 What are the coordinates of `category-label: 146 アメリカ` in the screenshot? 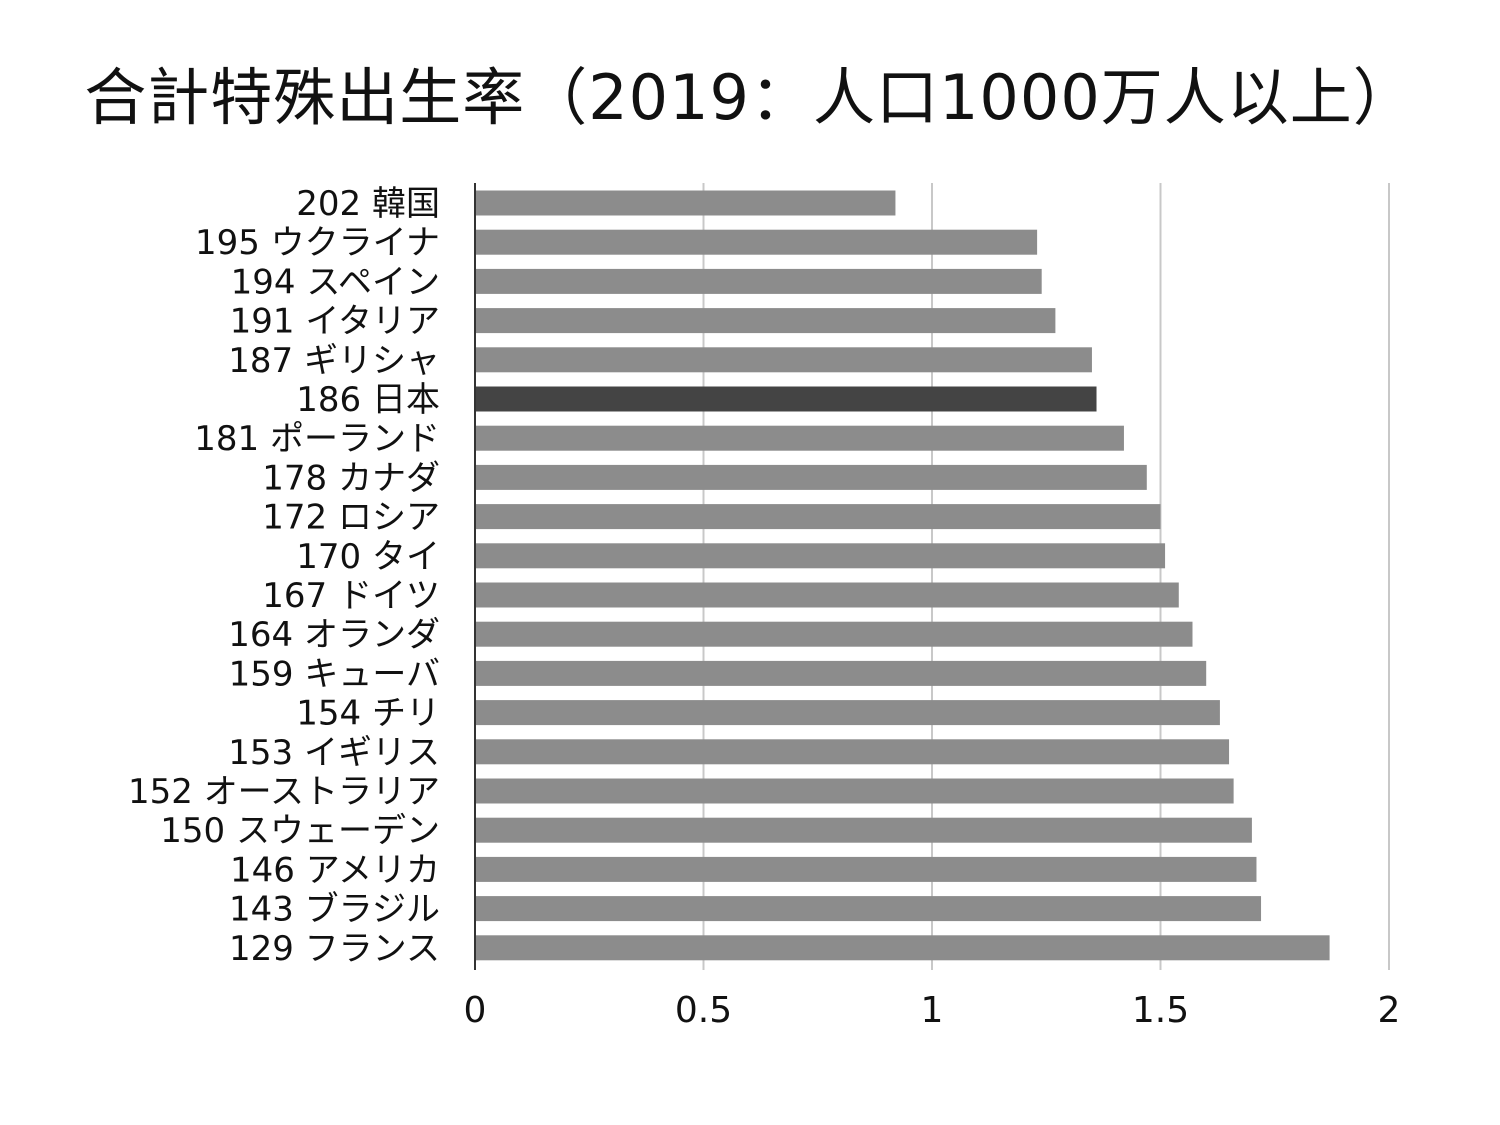 It's located at (335, 870).